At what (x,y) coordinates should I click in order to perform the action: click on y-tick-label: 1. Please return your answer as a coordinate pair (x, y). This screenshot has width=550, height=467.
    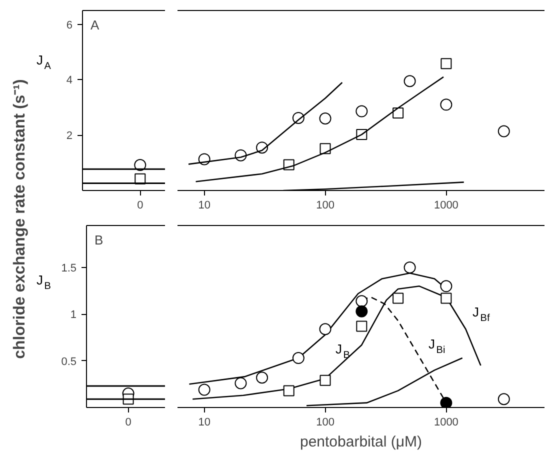
    Looking at the image, I should click on (73, 315).